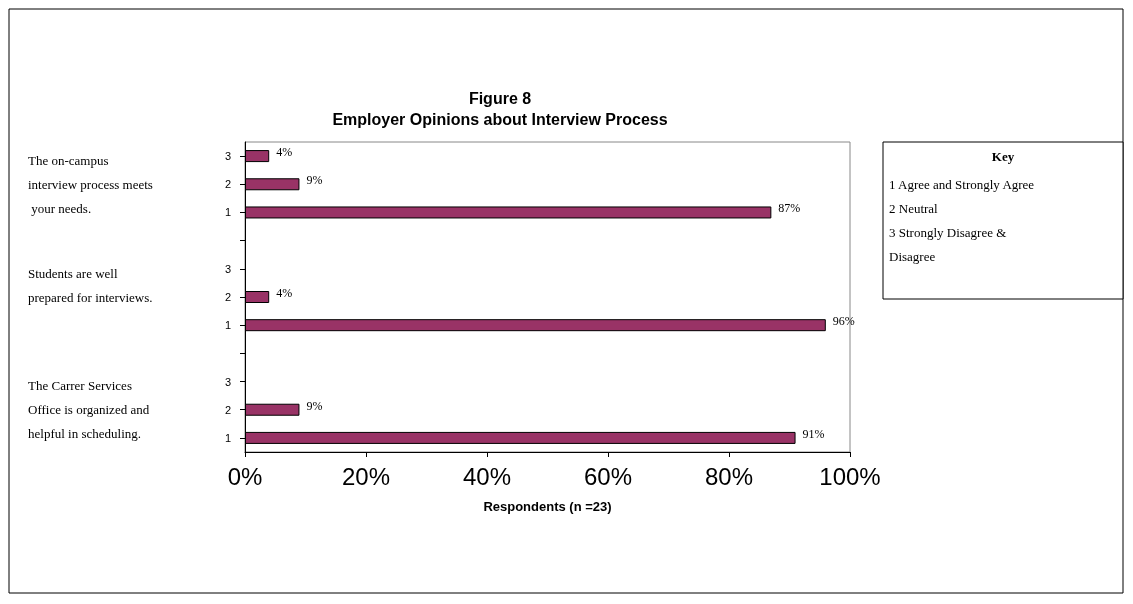 The width and height of the screenshot is (1133, 604). Describe the element at coordinates (729, 476) in the screenshot. I see `x-tick-label: 80%` at that location.